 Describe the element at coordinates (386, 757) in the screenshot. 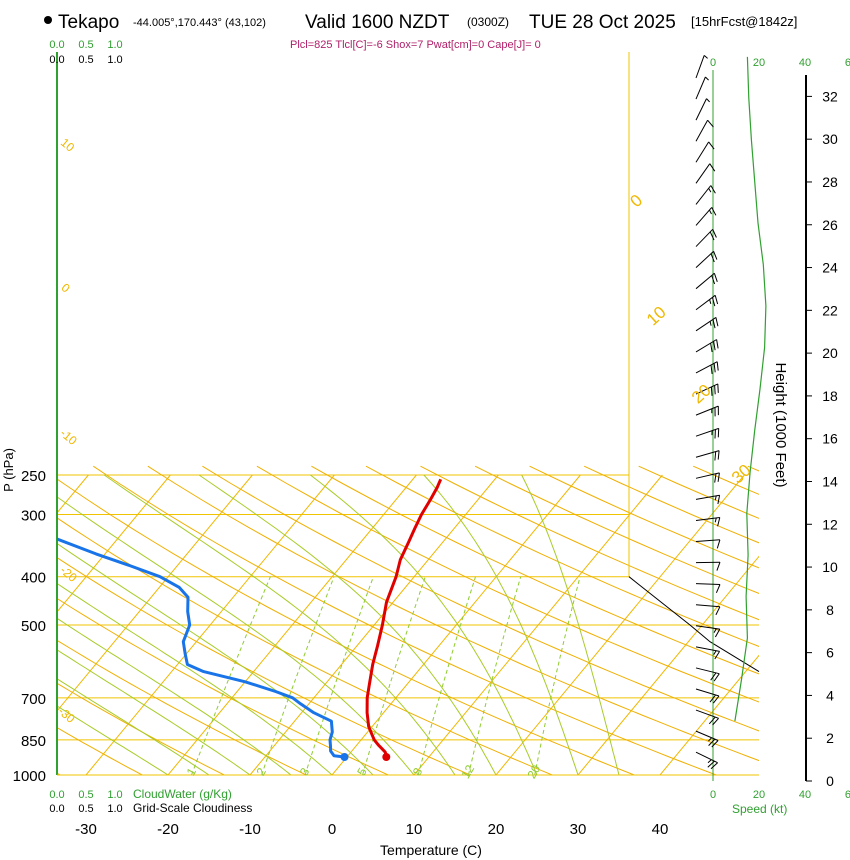

I see `surface-temperature-marker` at that location.